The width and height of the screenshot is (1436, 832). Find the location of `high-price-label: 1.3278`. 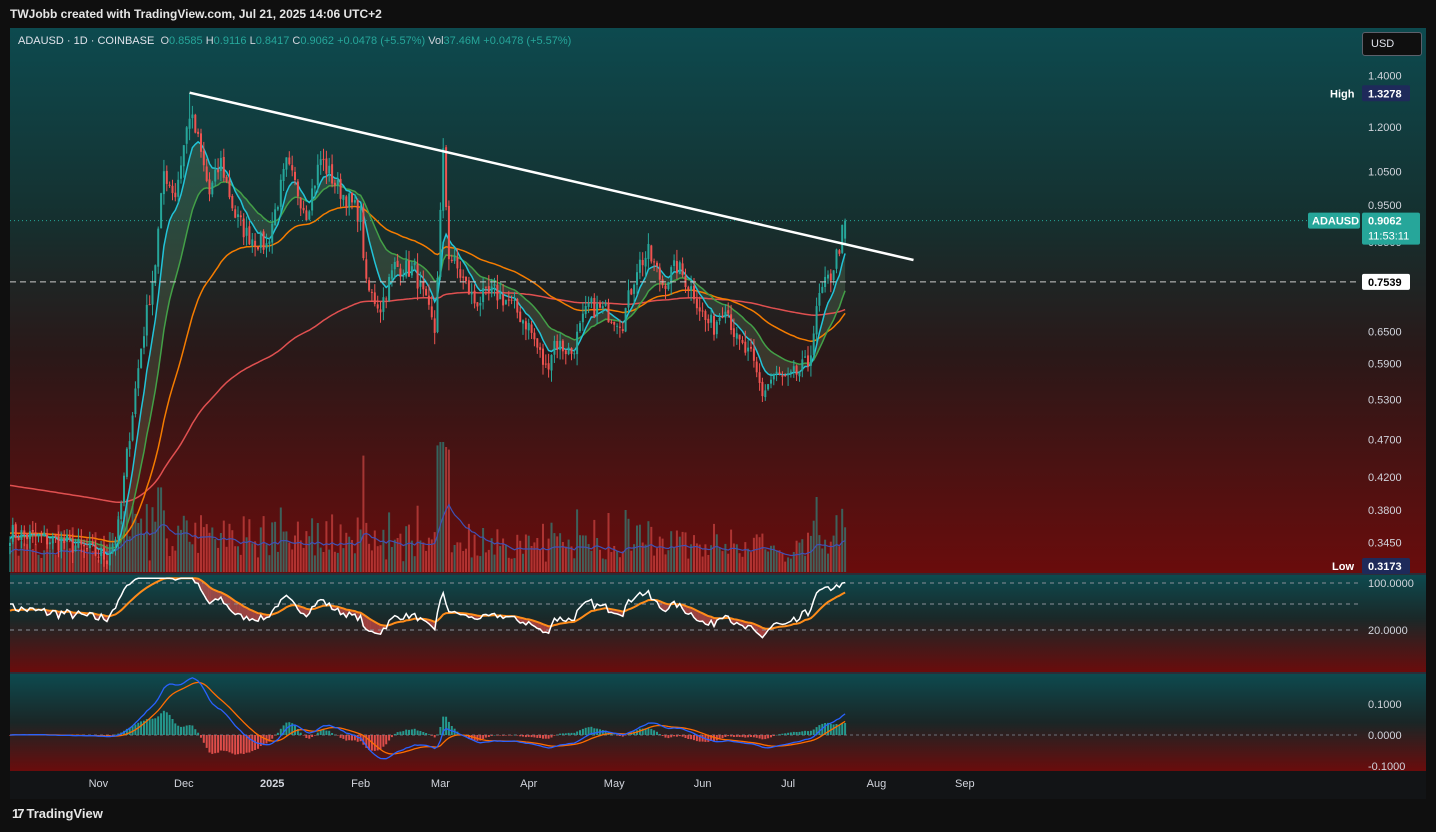

high-price-label: 1.3278 is located at coordinates (1385, 94).